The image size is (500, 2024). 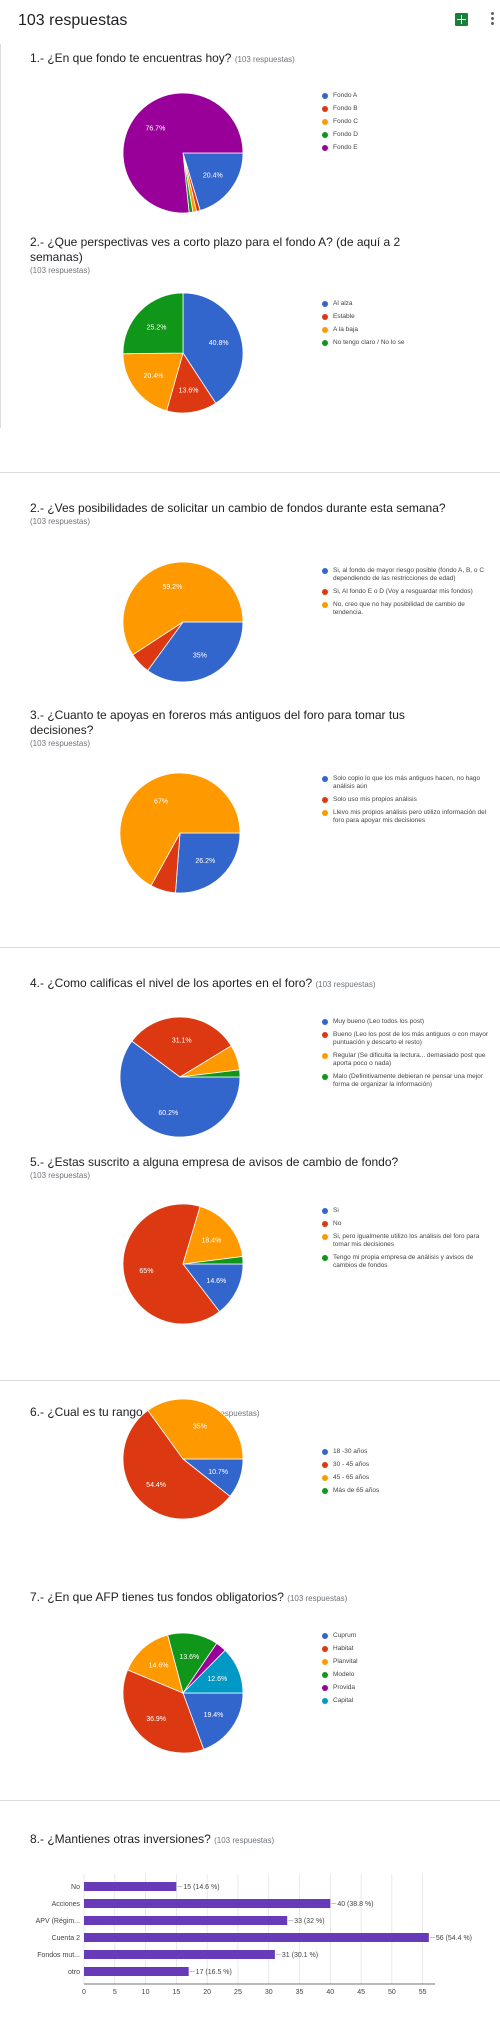 What do you see at coordinates (355, 1904) in the screenshot?
I see `value-label: 40 (38.8 %)` at bounding box center [355, 1904].